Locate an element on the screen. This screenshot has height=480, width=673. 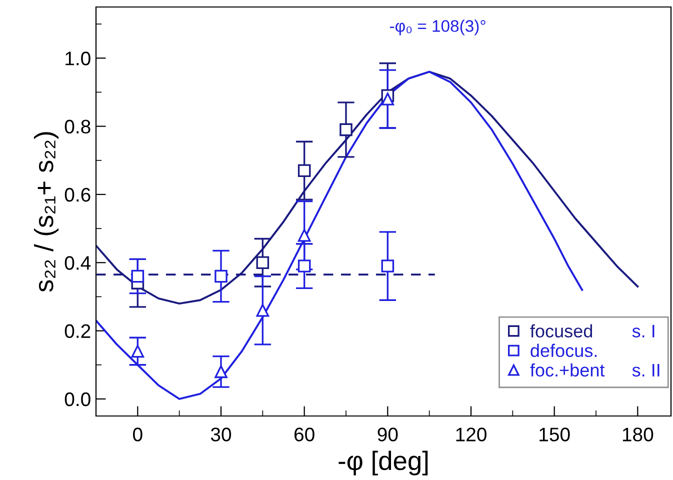
y-axis-title: s₂₂ / (s₂₁+ s₂₂) is located at coordinates (46, 212).